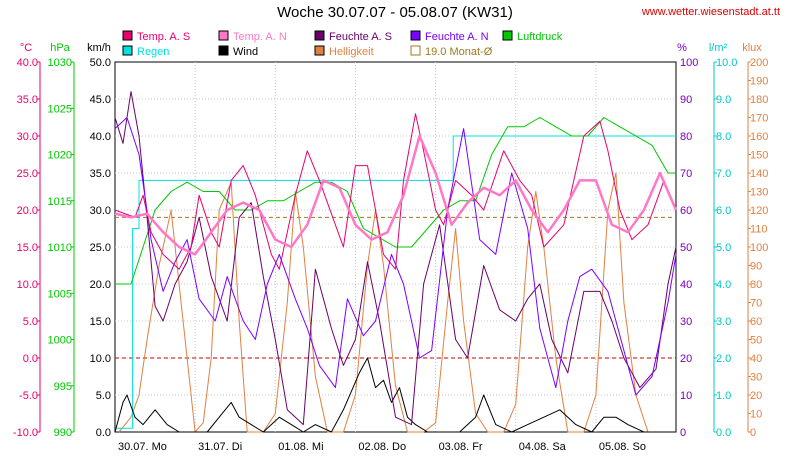 Image resolution: width=790 pixels, height=460 pixels. What do you see at coordinates (759, 100) in the screenshot?
I see `tick-label-lux: 180` at bounding box center [759, 100].